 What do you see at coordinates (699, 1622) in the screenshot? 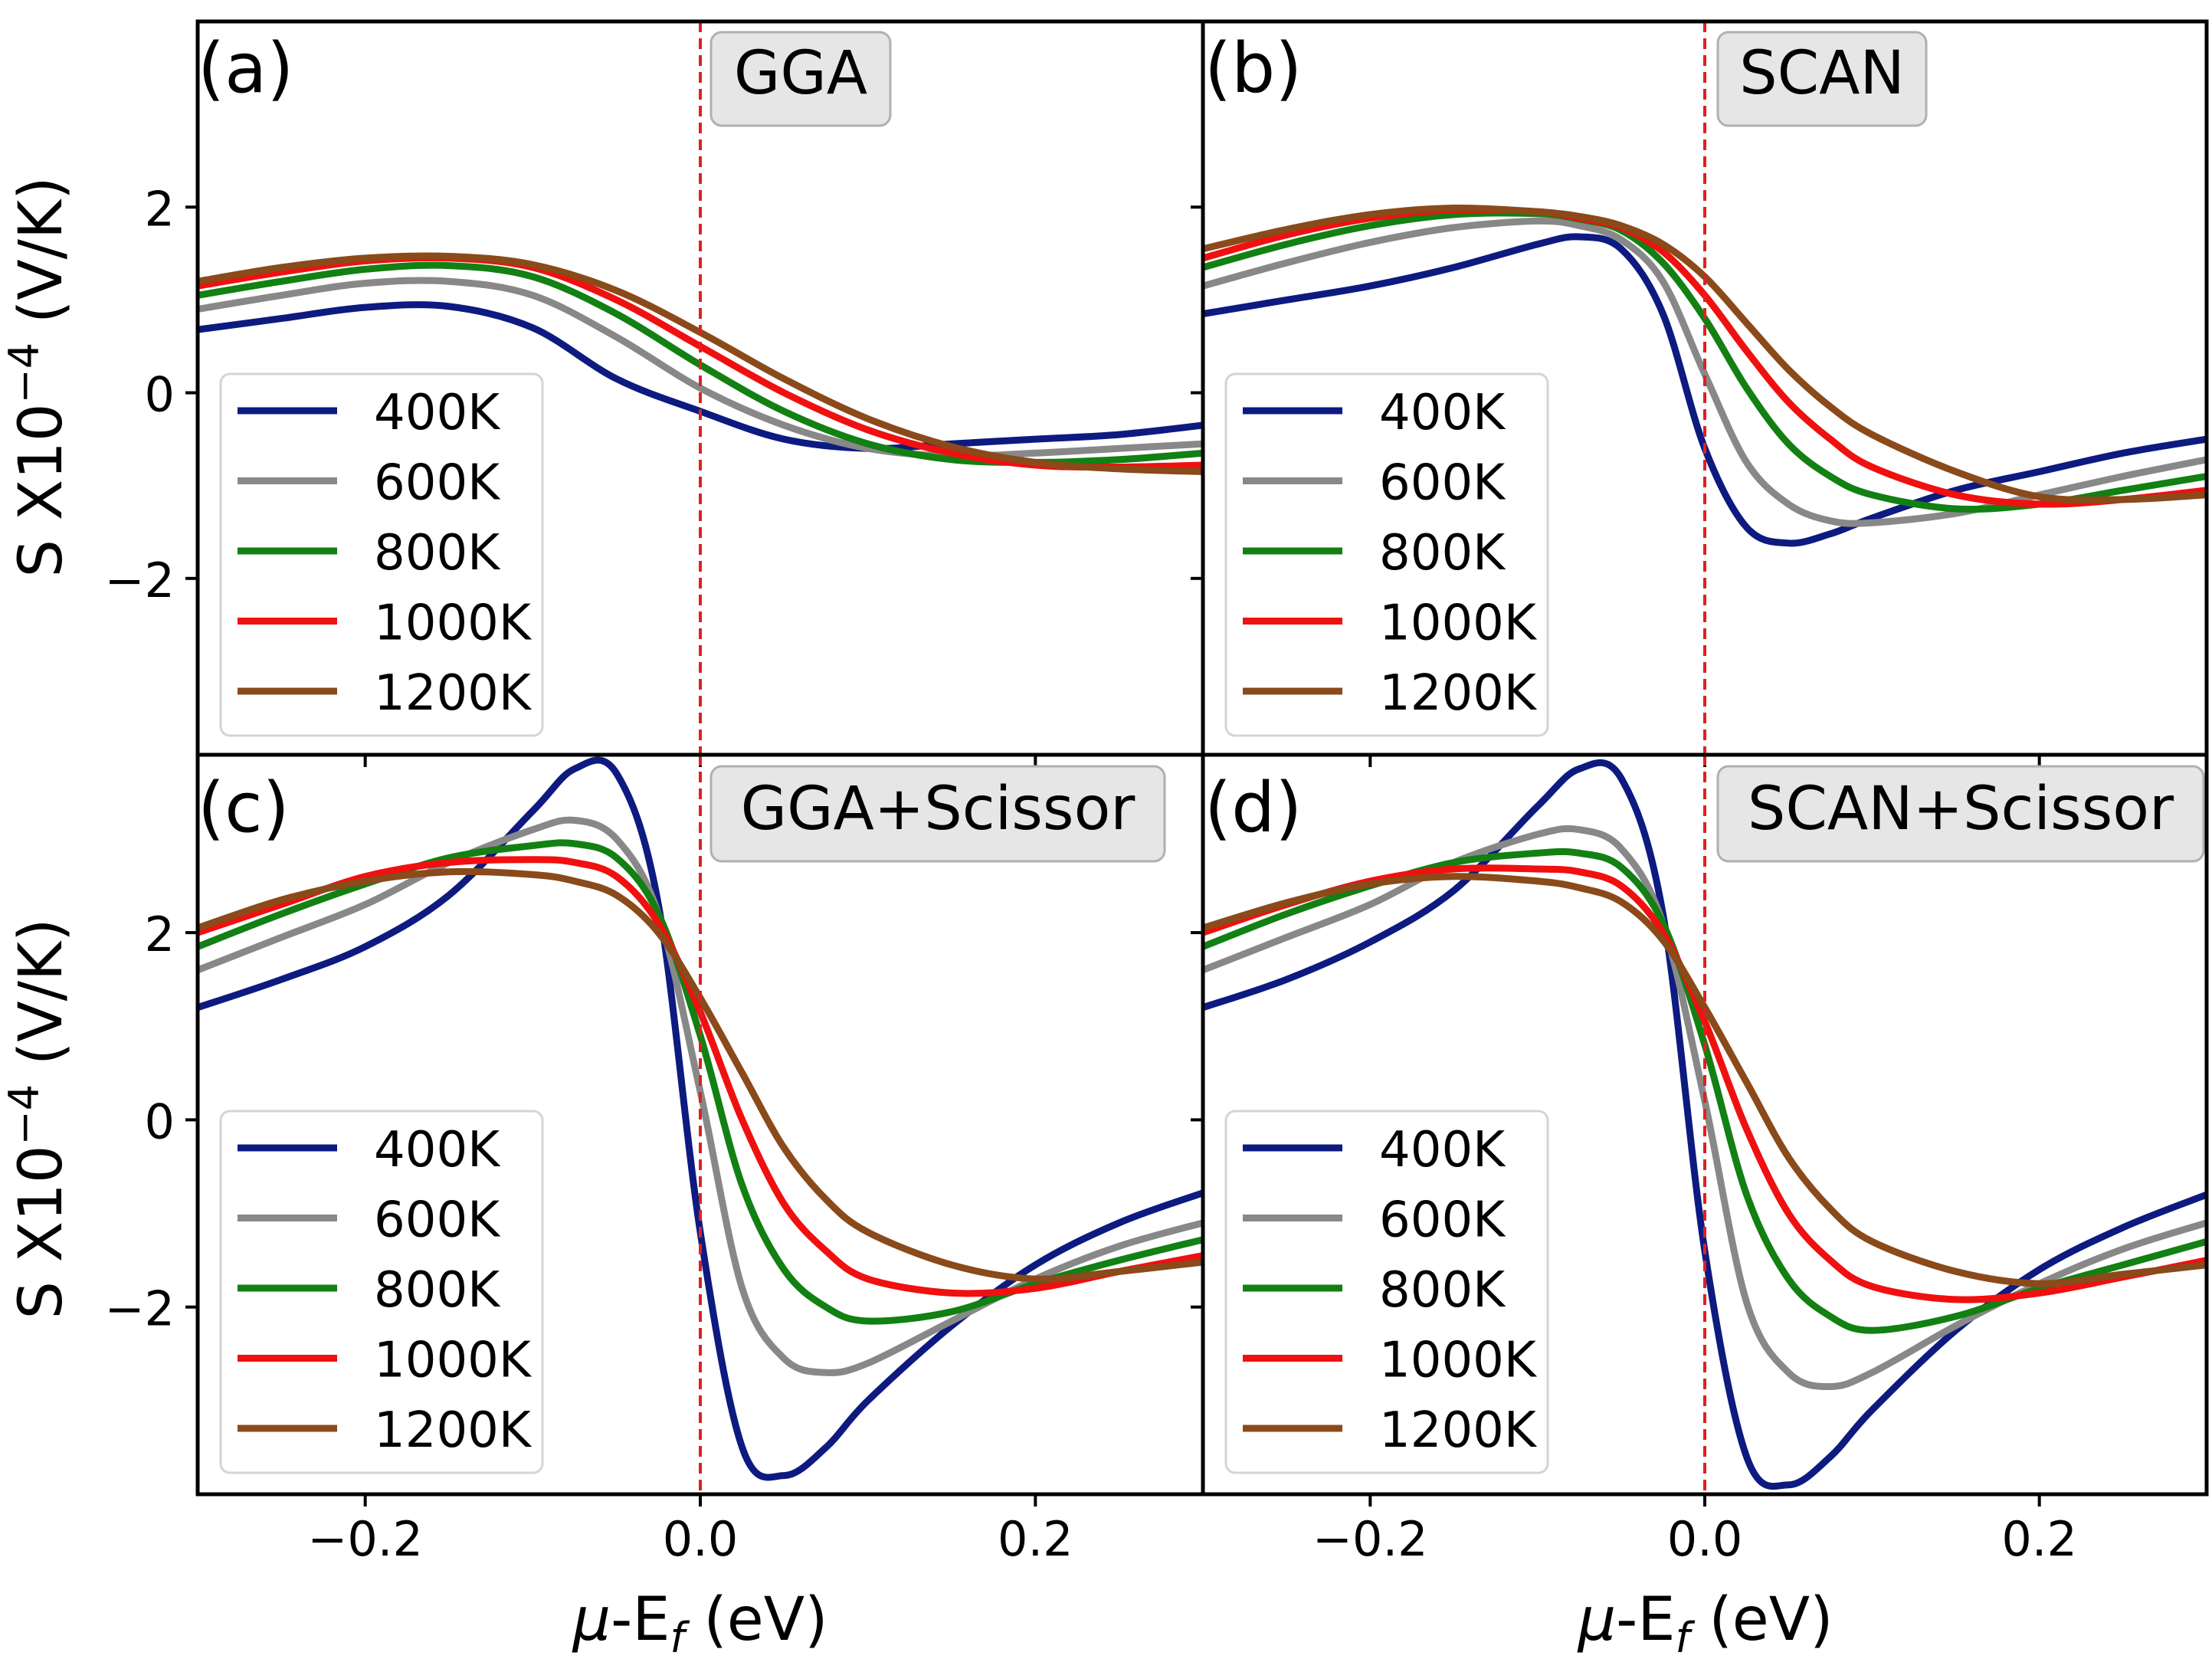
I see `x-axis-label-left: μ-Ef (eV)` at bounding box center [699, 1622].